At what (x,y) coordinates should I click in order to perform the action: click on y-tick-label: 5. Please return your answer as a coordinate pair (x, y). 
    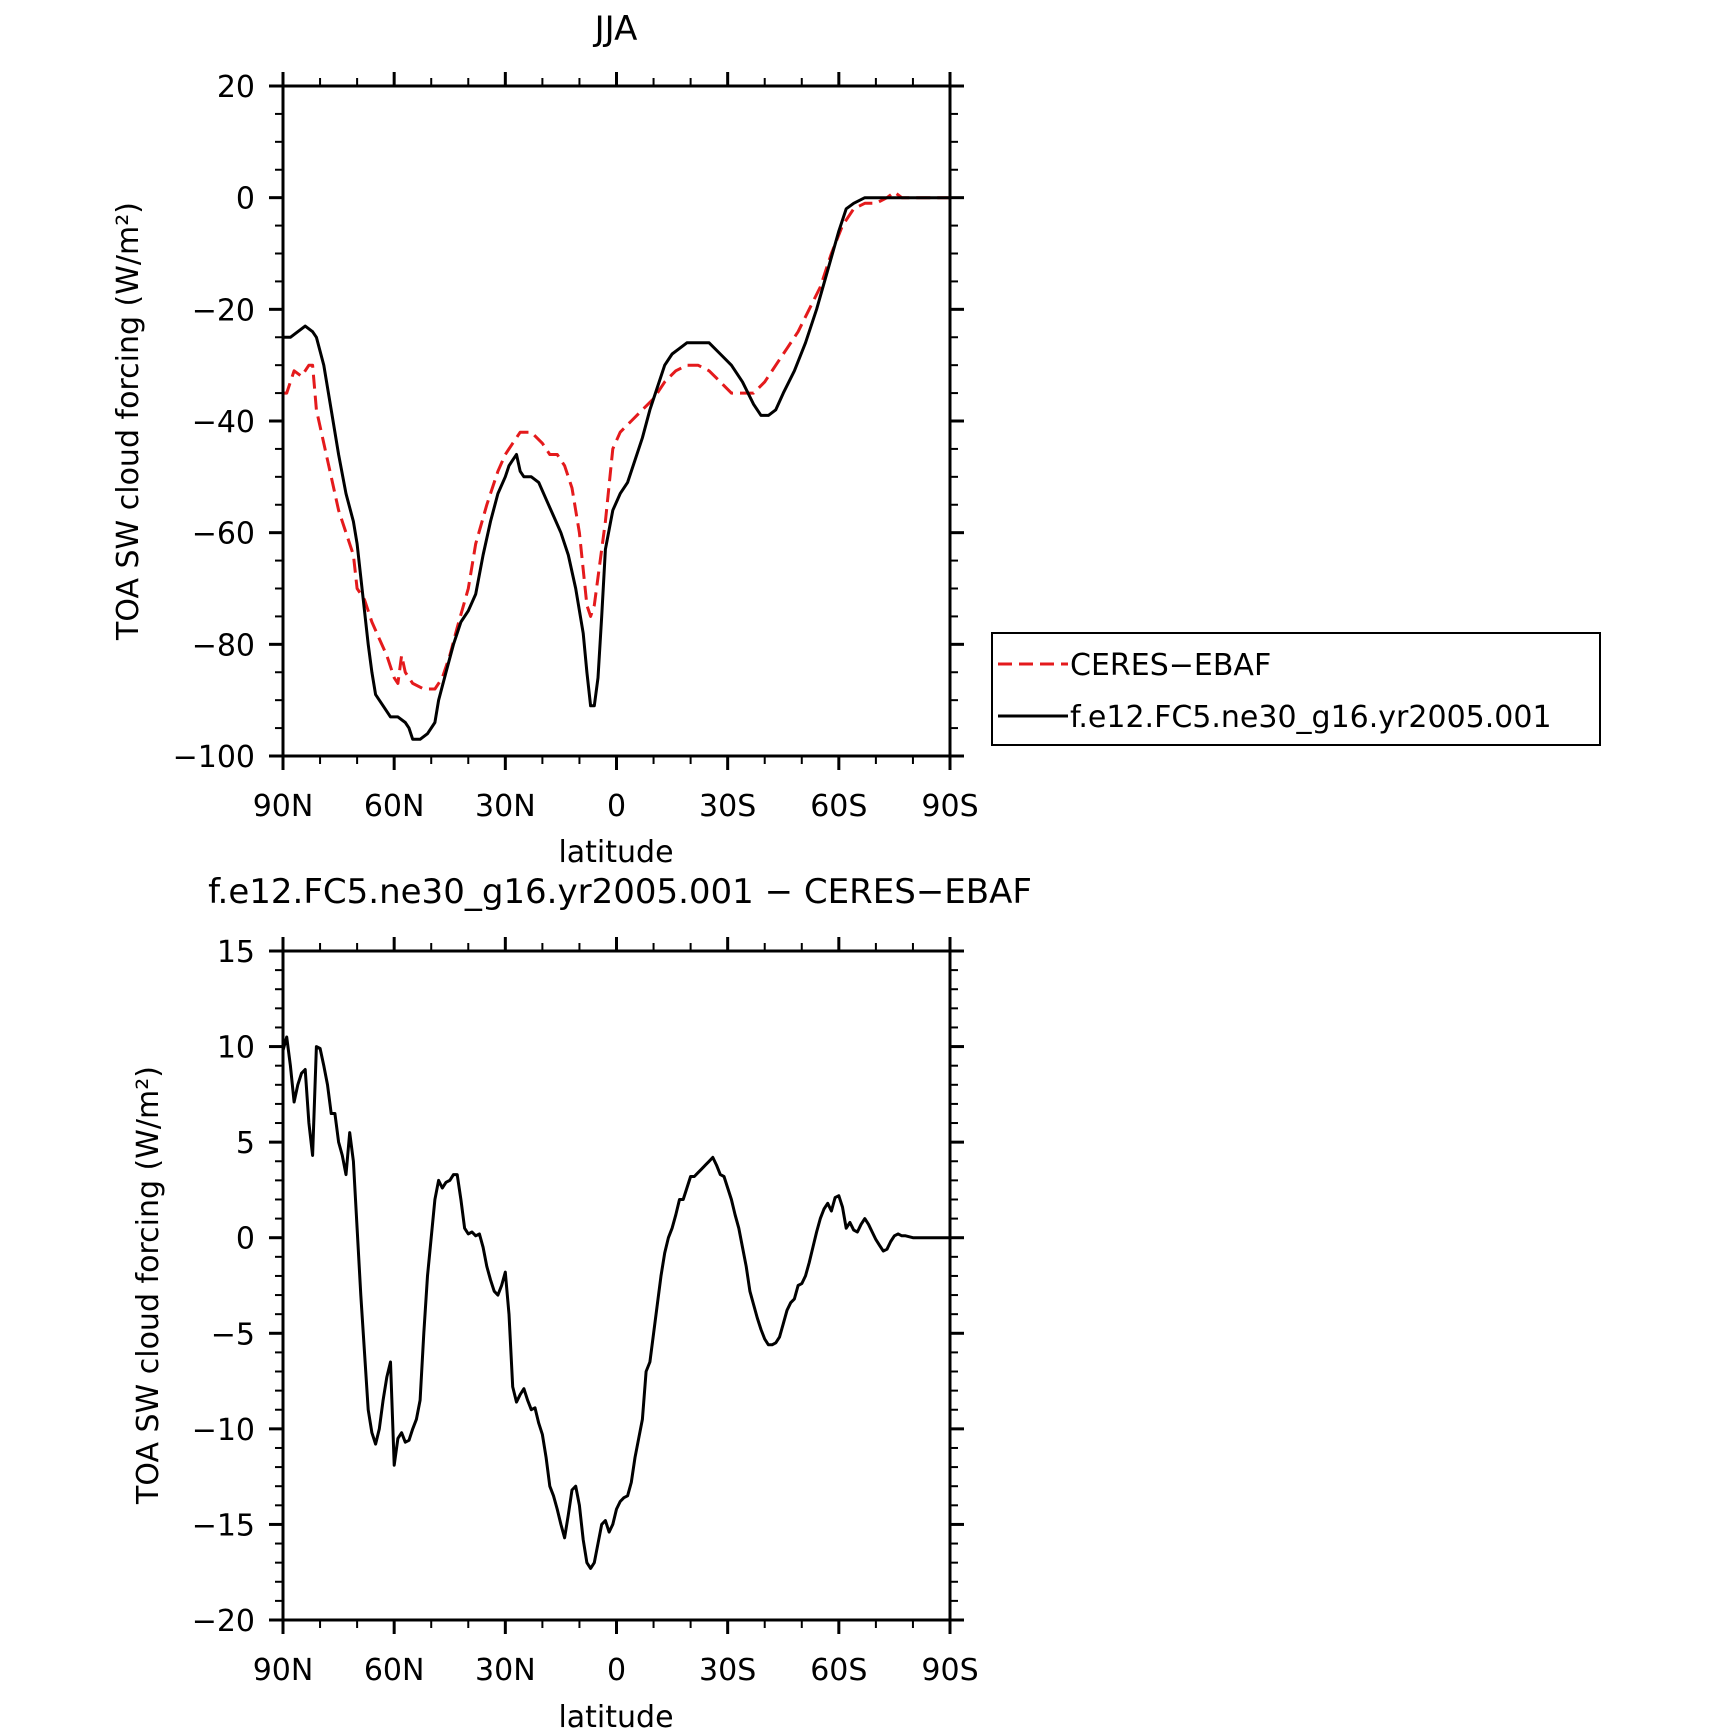
    Looking at the image, I should click on (245, 1143).